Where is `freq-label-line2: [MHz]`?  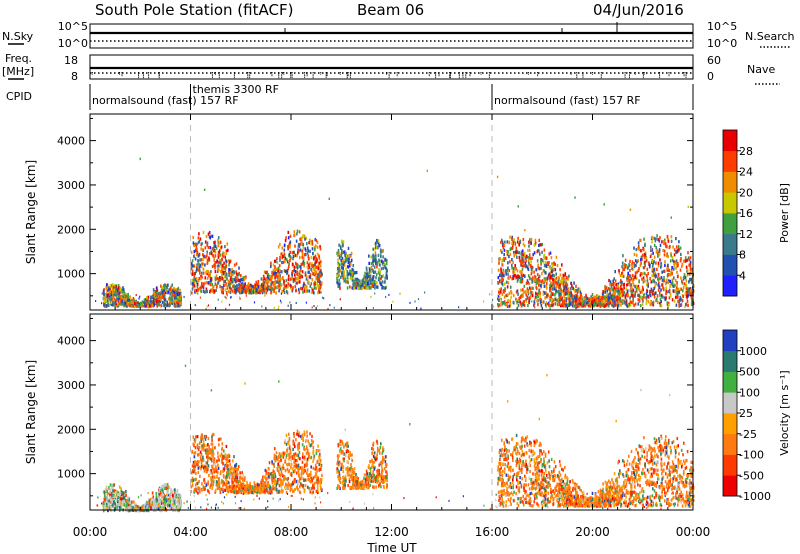
freq-label-line2: [MHz] is located at coordinates (18, 71).